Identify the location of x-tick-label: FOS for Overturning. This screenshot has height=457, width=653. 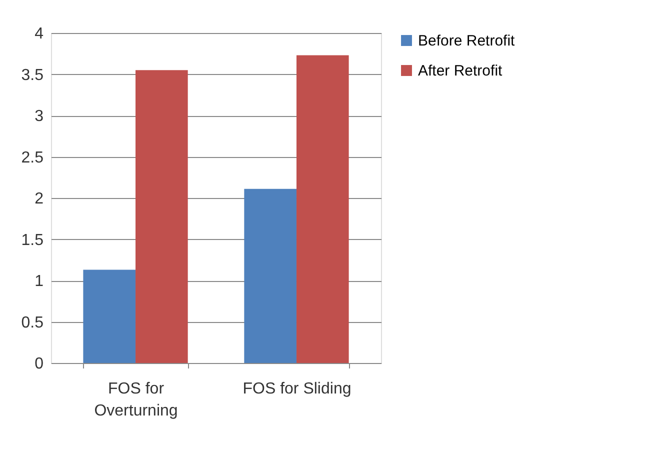
(136, 400).